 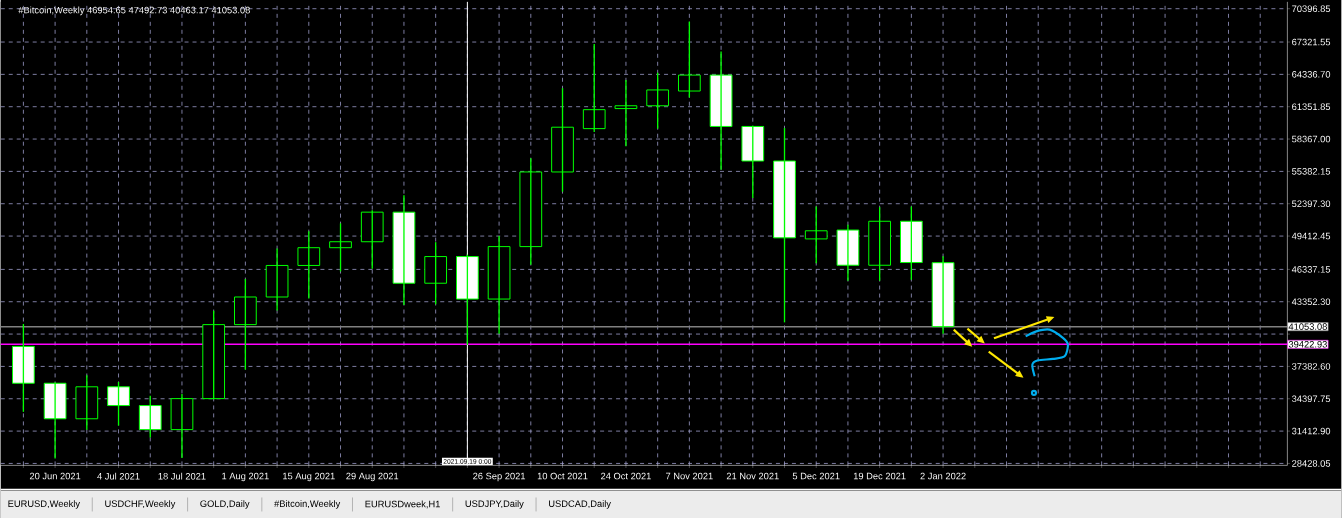 What do you see at coordinates (309, 476) in the screenshot?
I see `x-tick-label: 15 Aug 2021` at bounding box center [309, 476].